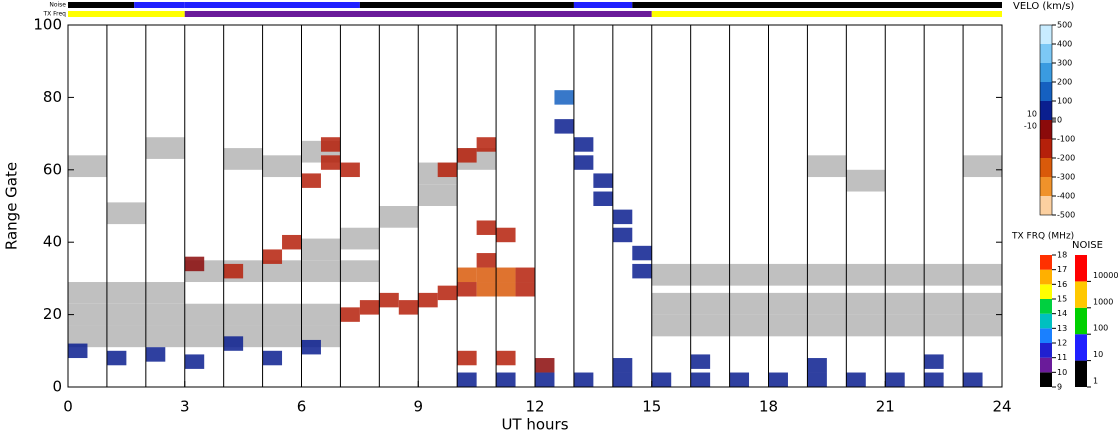 Image resolution: width=1118 pixels, height=435 pixels. Describe the element at coordinates (1042, 237) in the screenshot. I see `tx-scale-label: TX FRQ (MHz)` at that location.